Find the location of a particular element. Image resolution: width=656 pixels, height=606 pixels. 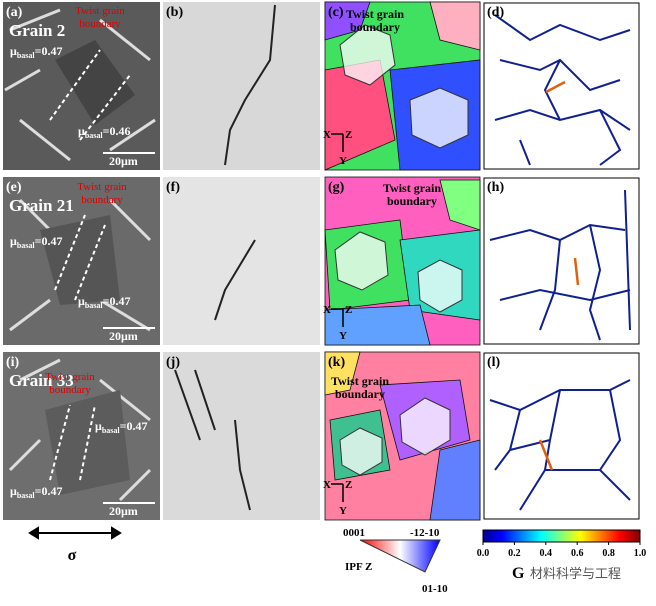

watermark: 材料科学与工程 is located at coordinates (575, 574).